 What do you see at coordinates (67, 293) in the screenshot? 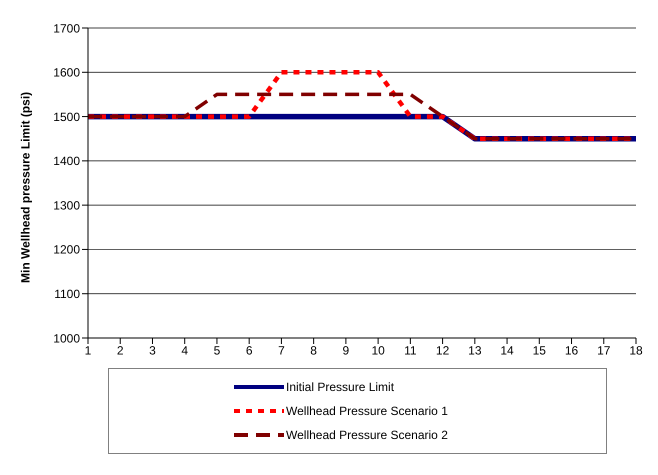
I see `y-tick-label: 1100` at bounding box center [67, 293].